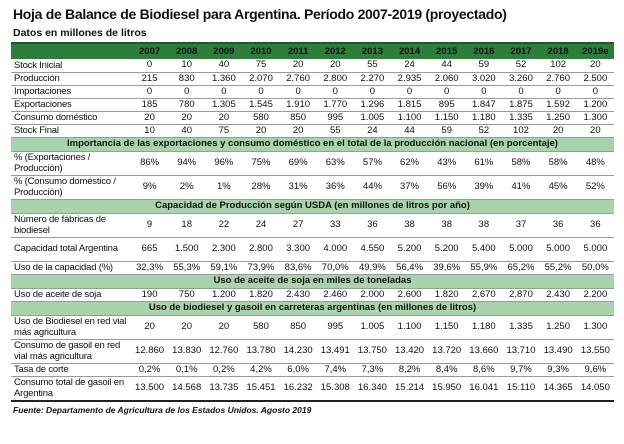 This screenshot has width=624, height=444. Describe the element at coordinates (447, 225) in the screenshot. I see `value-cell: 38` at that location.